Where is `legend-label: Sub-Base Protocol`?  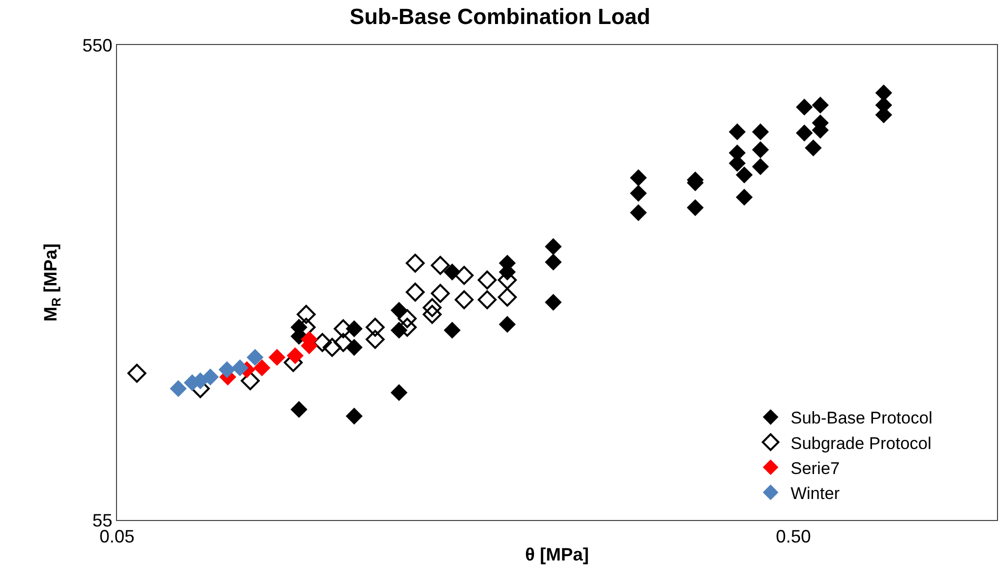
legend-label: Sub-Base Protocol is located at coordinates (861, 418).